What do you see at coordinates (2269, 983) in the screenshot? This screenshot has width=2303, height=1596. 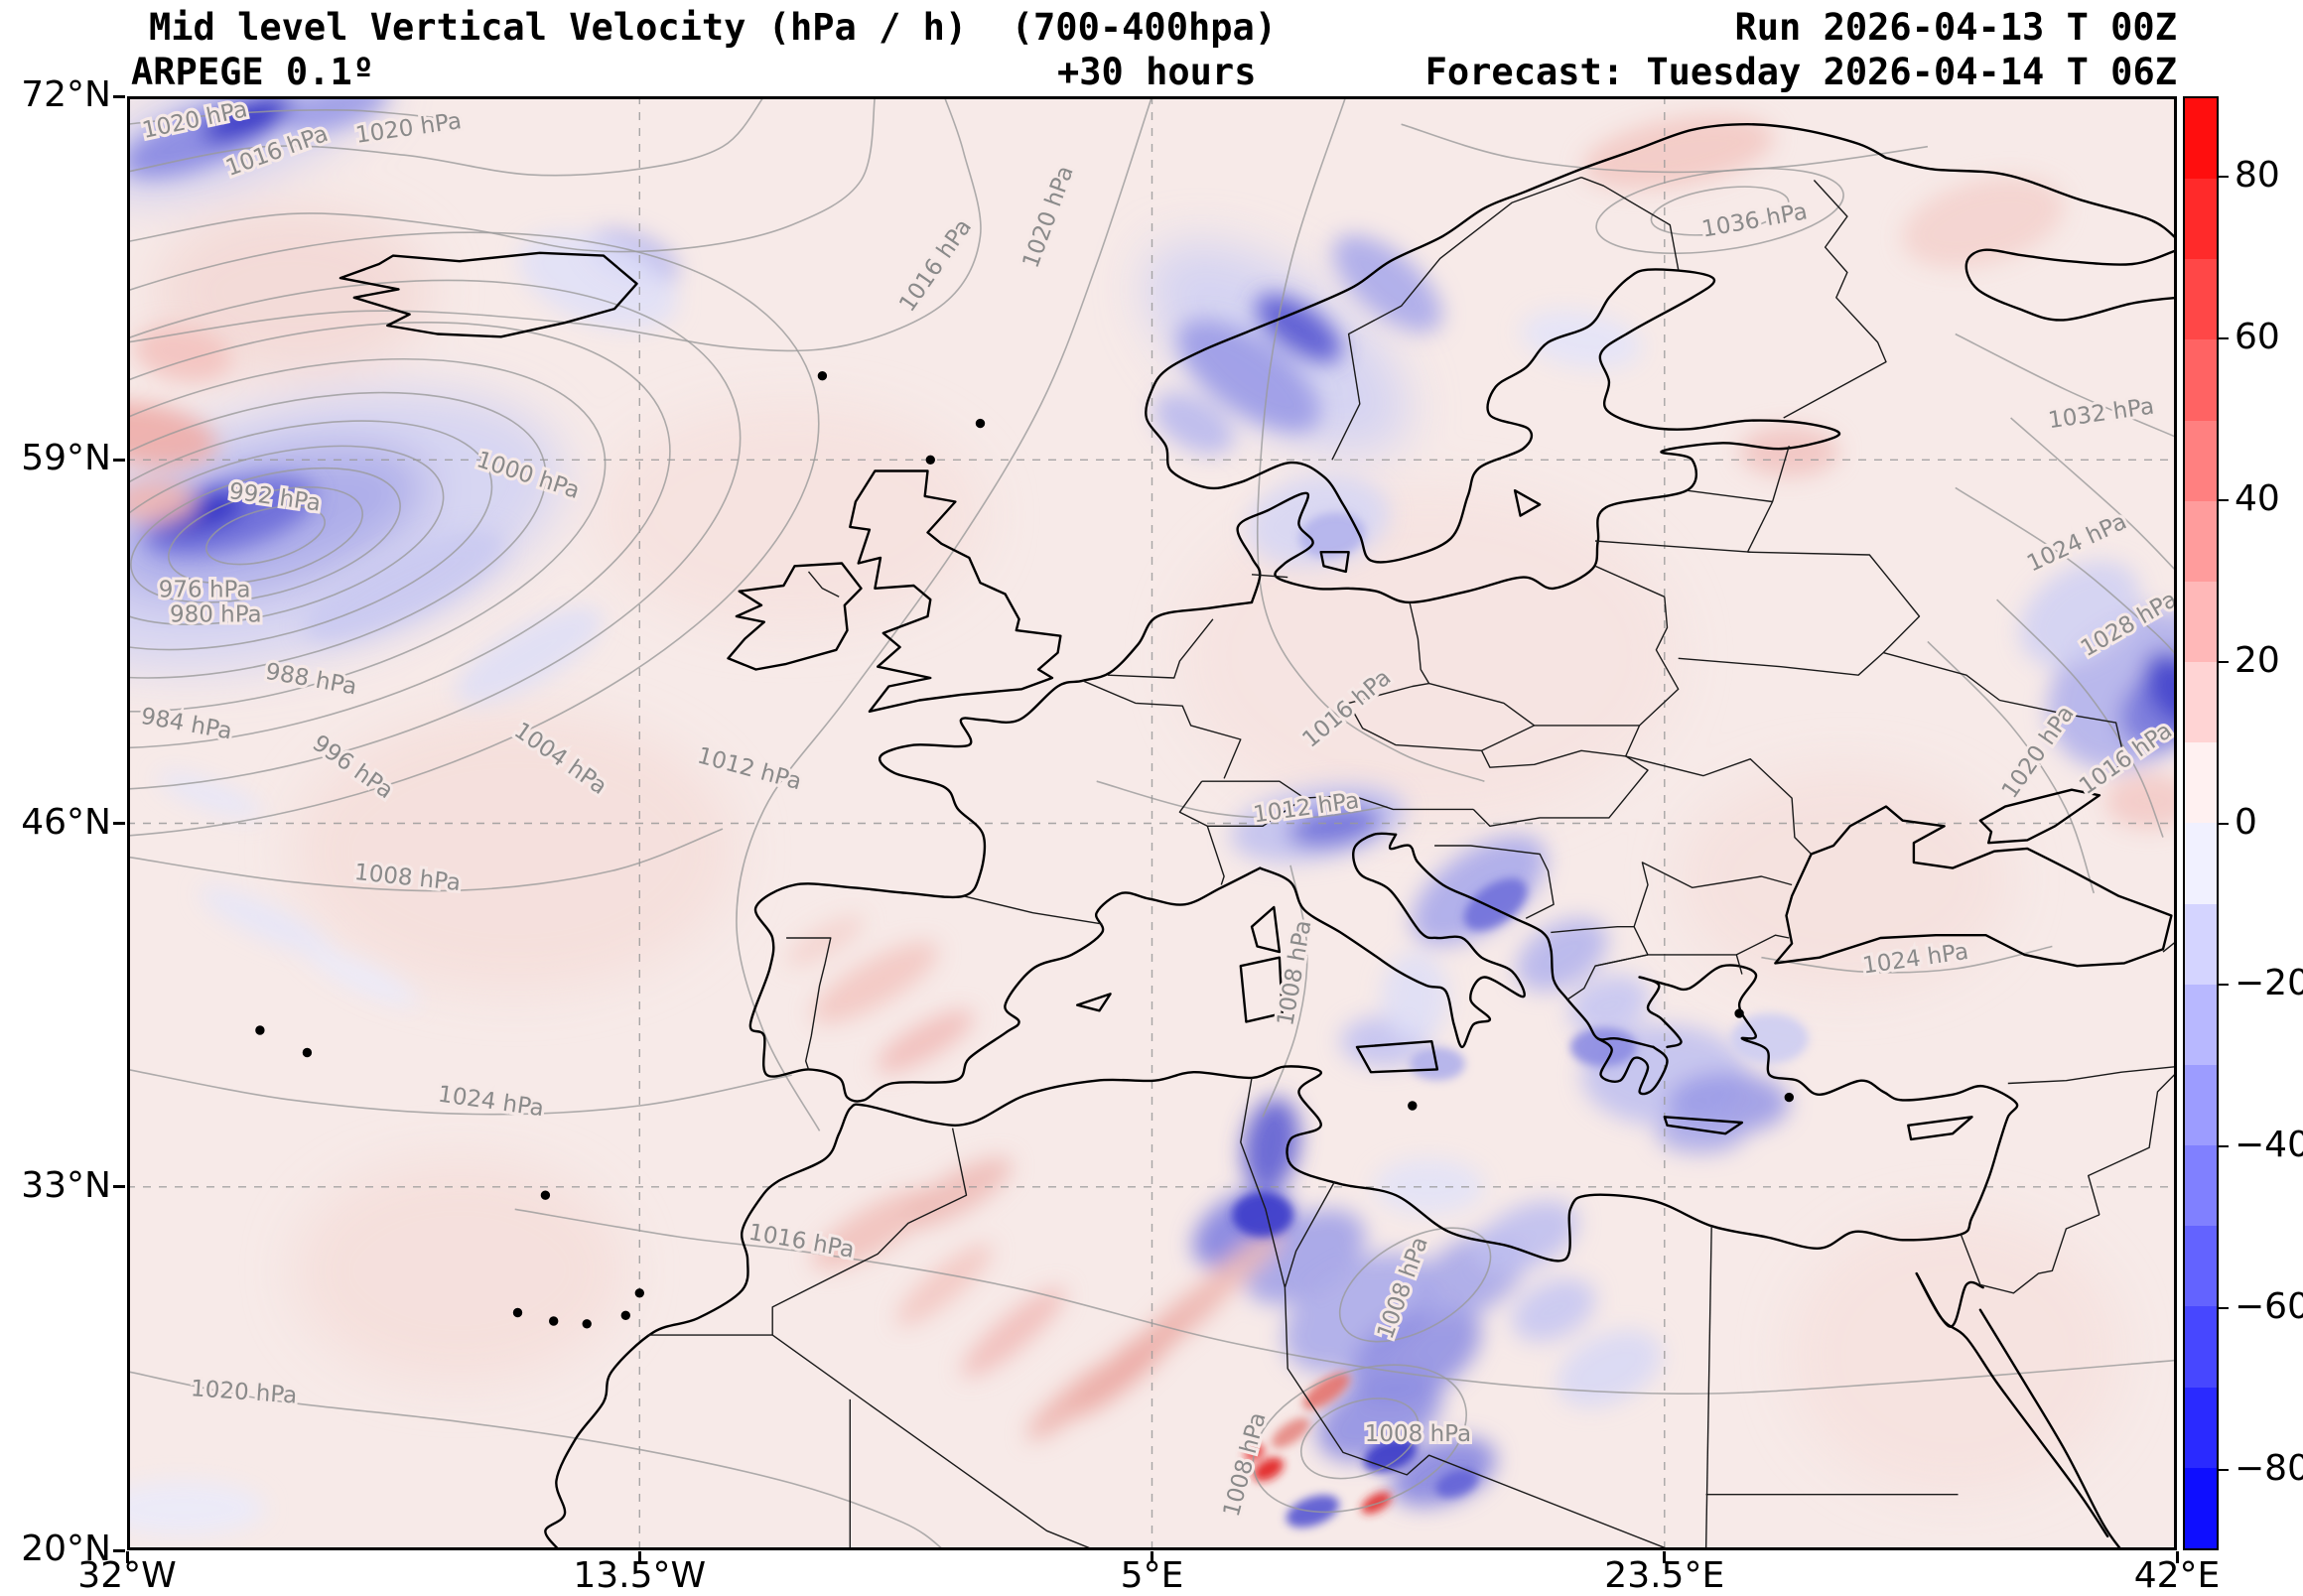 I see `colorbar-tick-label: −20` at bounding box center [2269, 983].